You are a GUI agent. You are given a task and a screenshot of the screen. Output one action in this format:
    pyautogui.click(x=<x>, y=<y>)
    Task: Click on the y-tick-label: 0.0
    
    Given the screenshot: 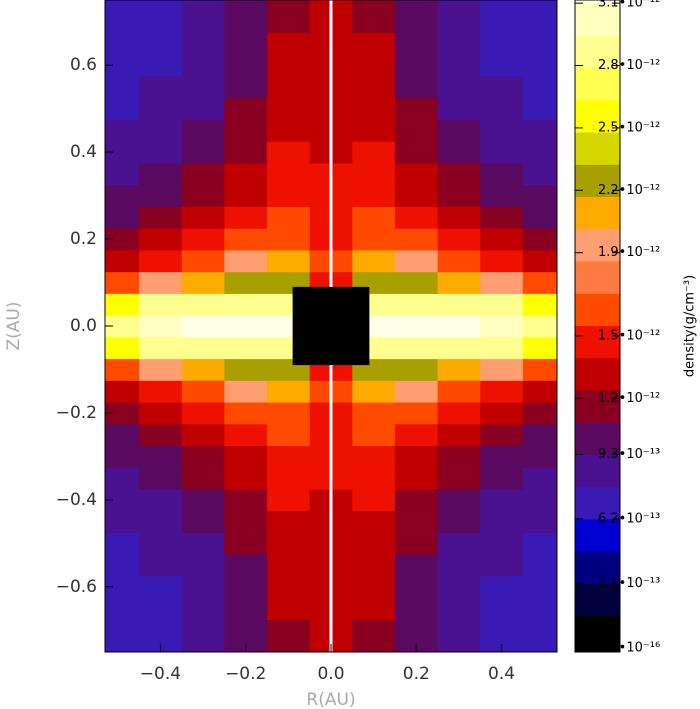 What is the action you would take?
    pyautogui.click(x=83, y=326)
    